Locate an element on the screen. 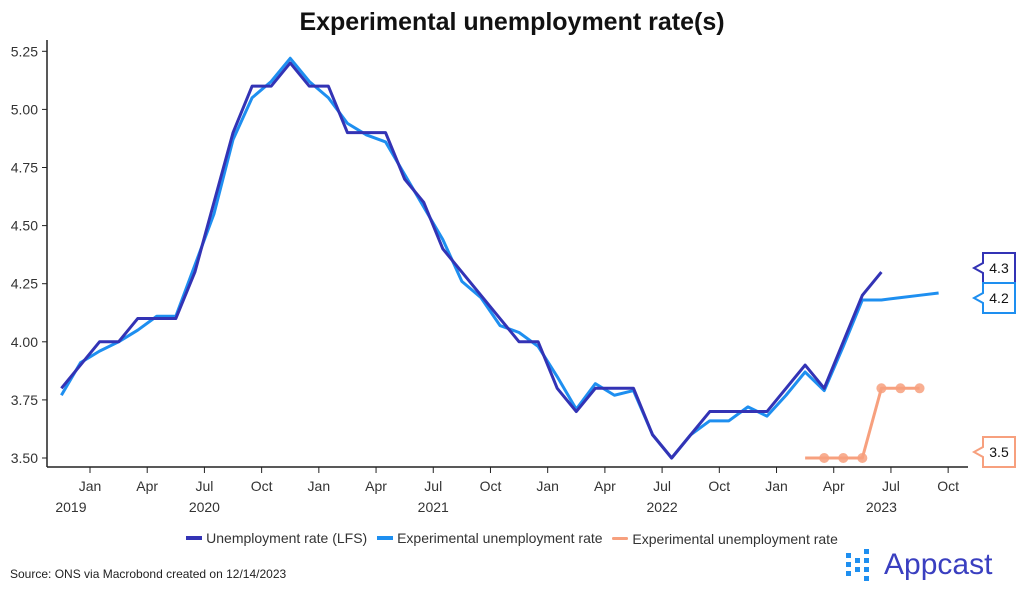  legend-swatch-marker is located at coordinates (620, 538).